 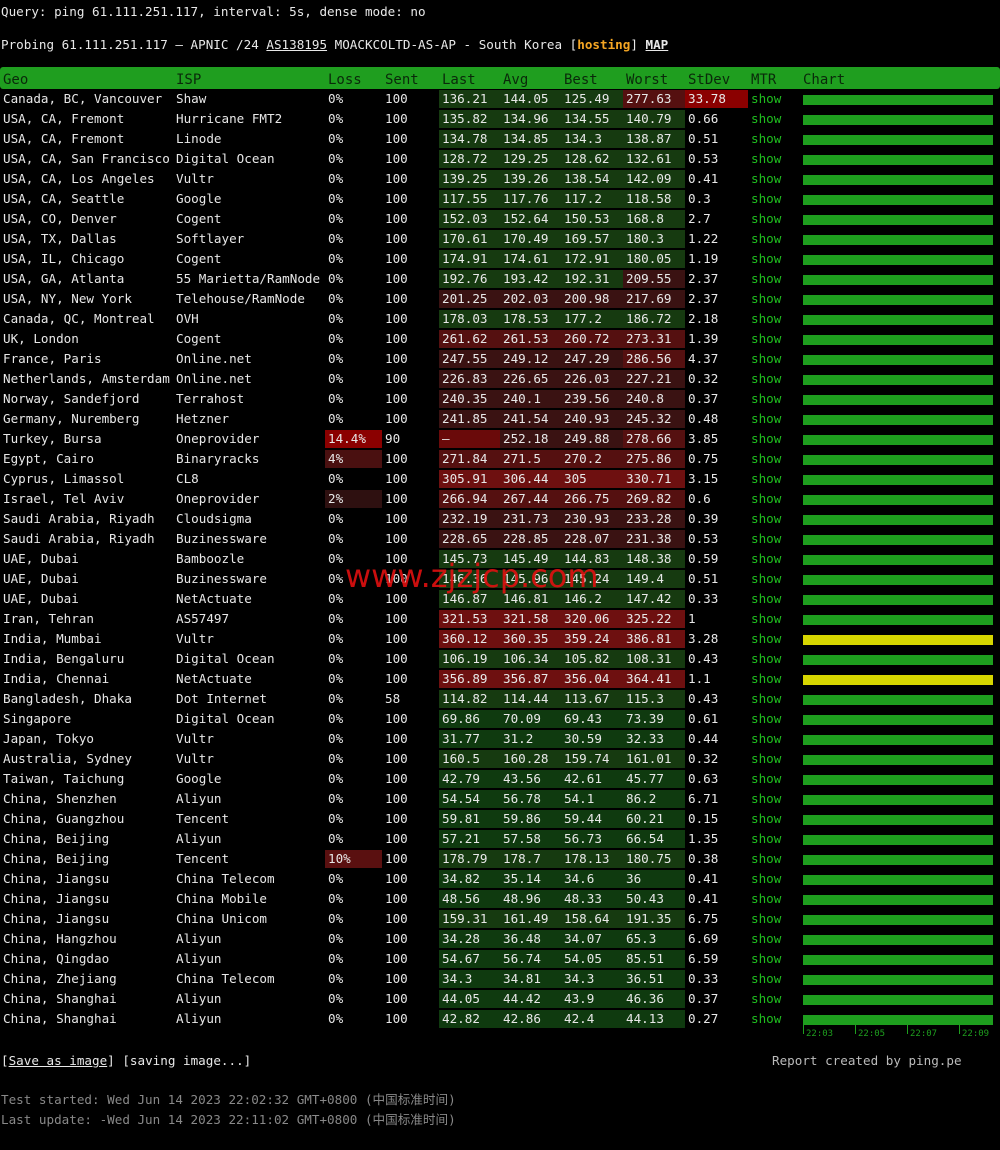 I want to click on cell: Hetzner, so click(x=203, y=418).